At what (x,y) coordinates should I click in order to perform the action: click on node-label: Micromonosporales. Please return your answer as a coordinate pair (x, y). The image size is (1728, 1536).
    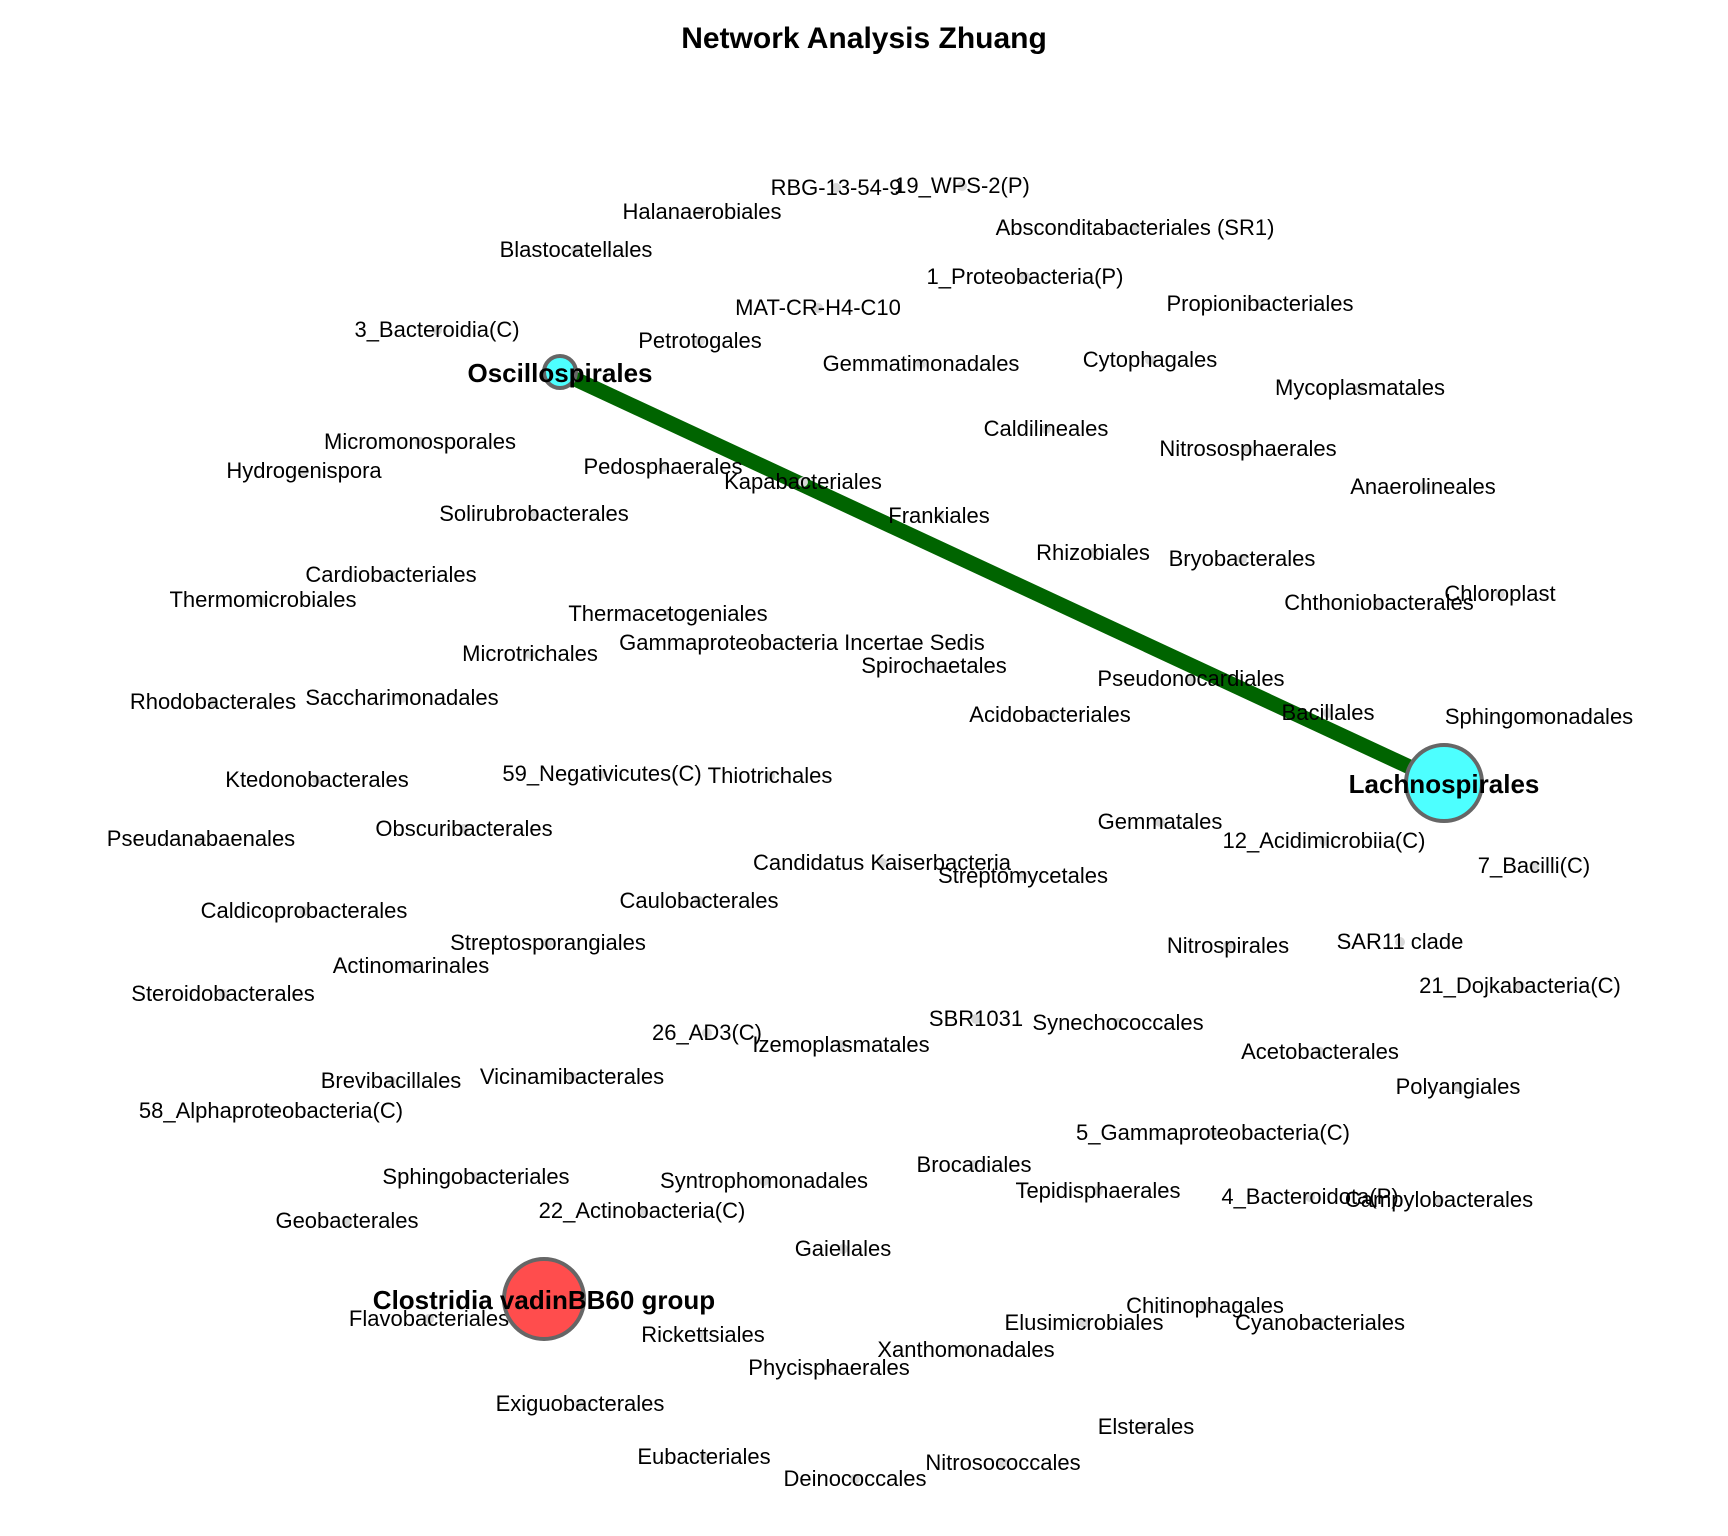
    Looking at the image, I should click on (420, 441).